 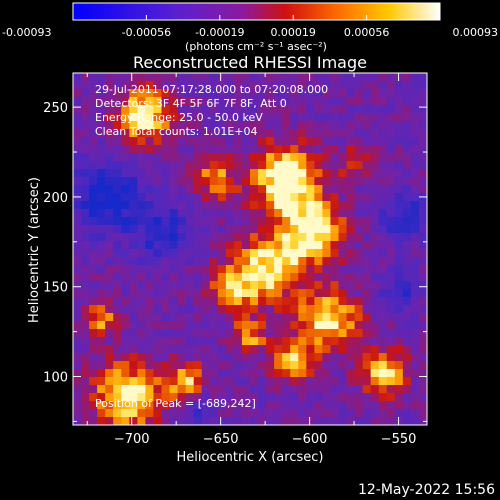 What do you see at coordinates (256, 46) in the screenshot?
I see `colorbar-unit-label: (photons cm⁻² s⁻¹ asec⁻²)` at bounding box center [256, 46].